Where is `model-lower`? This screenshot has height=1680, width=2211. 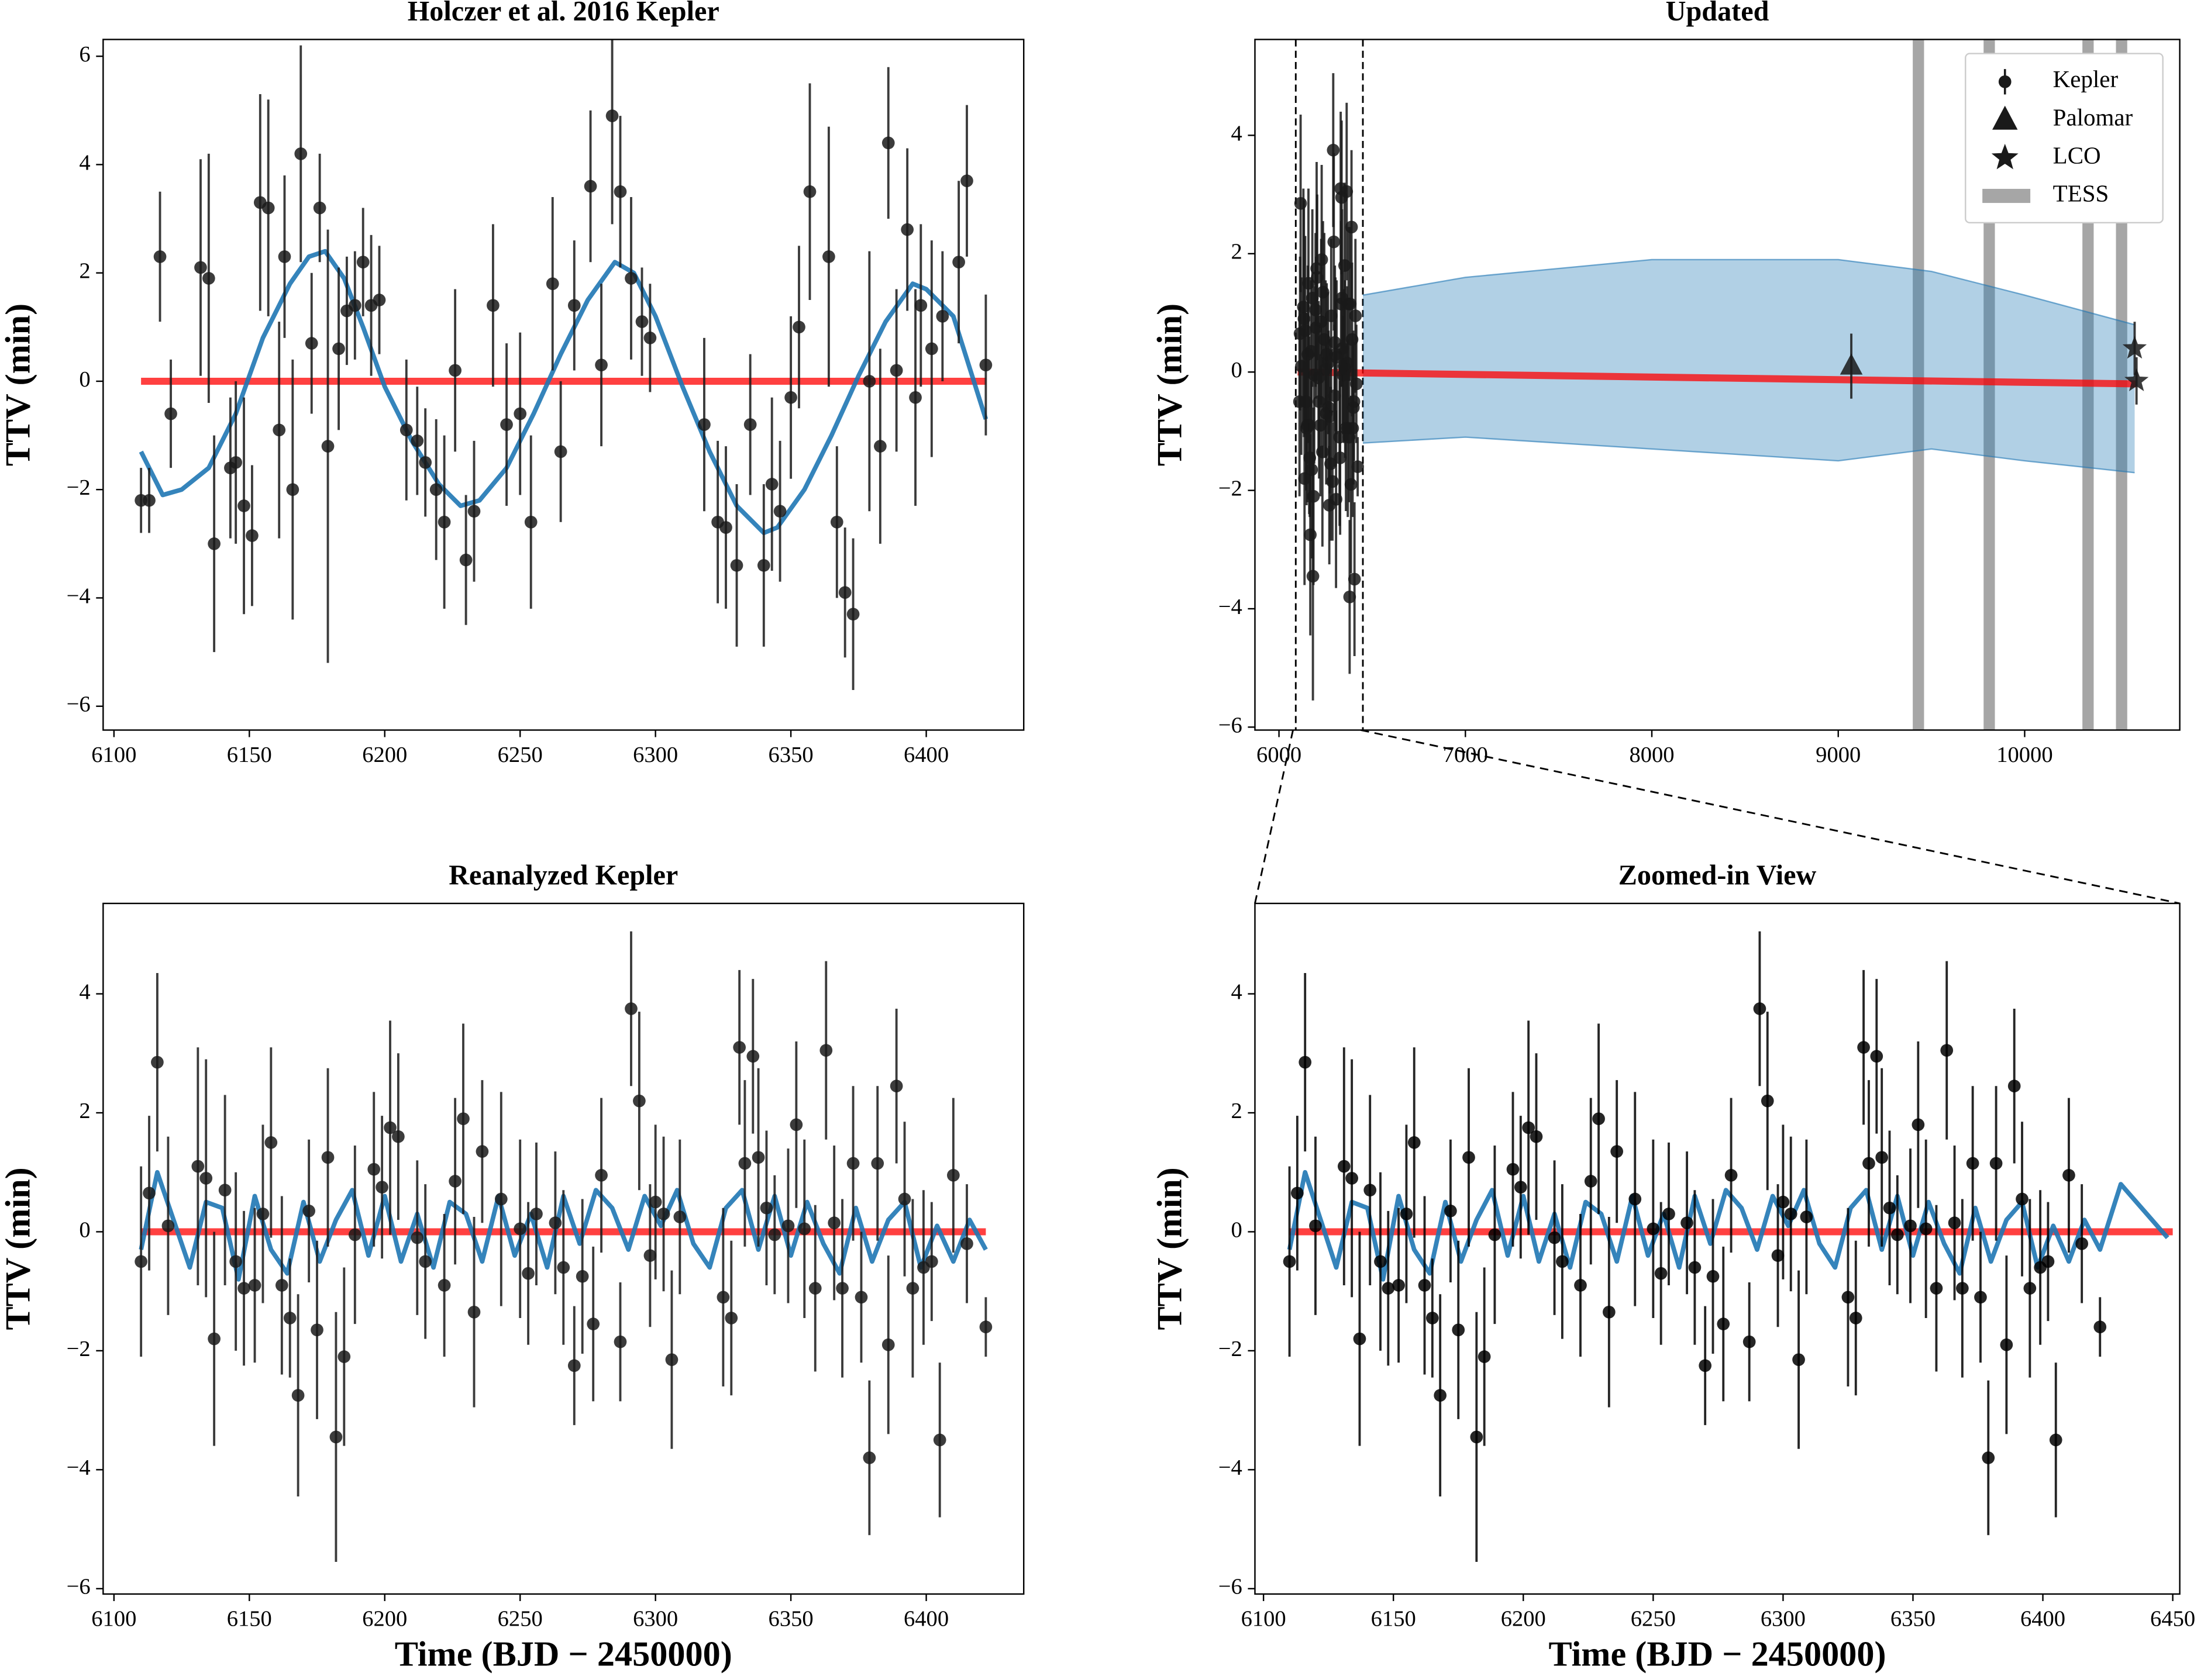 model-lower is located at coordinates (1748, 455).